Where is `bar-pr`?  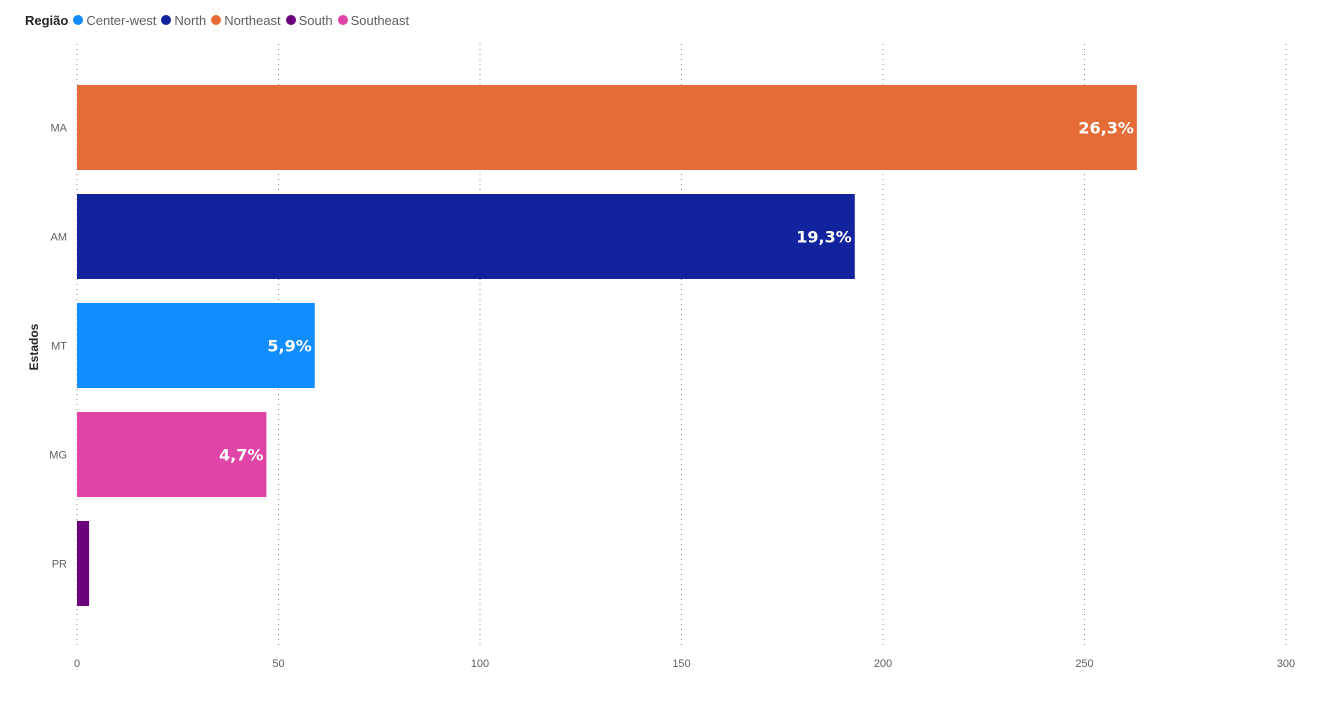 bar-pr is located at coordinates (83, 563).